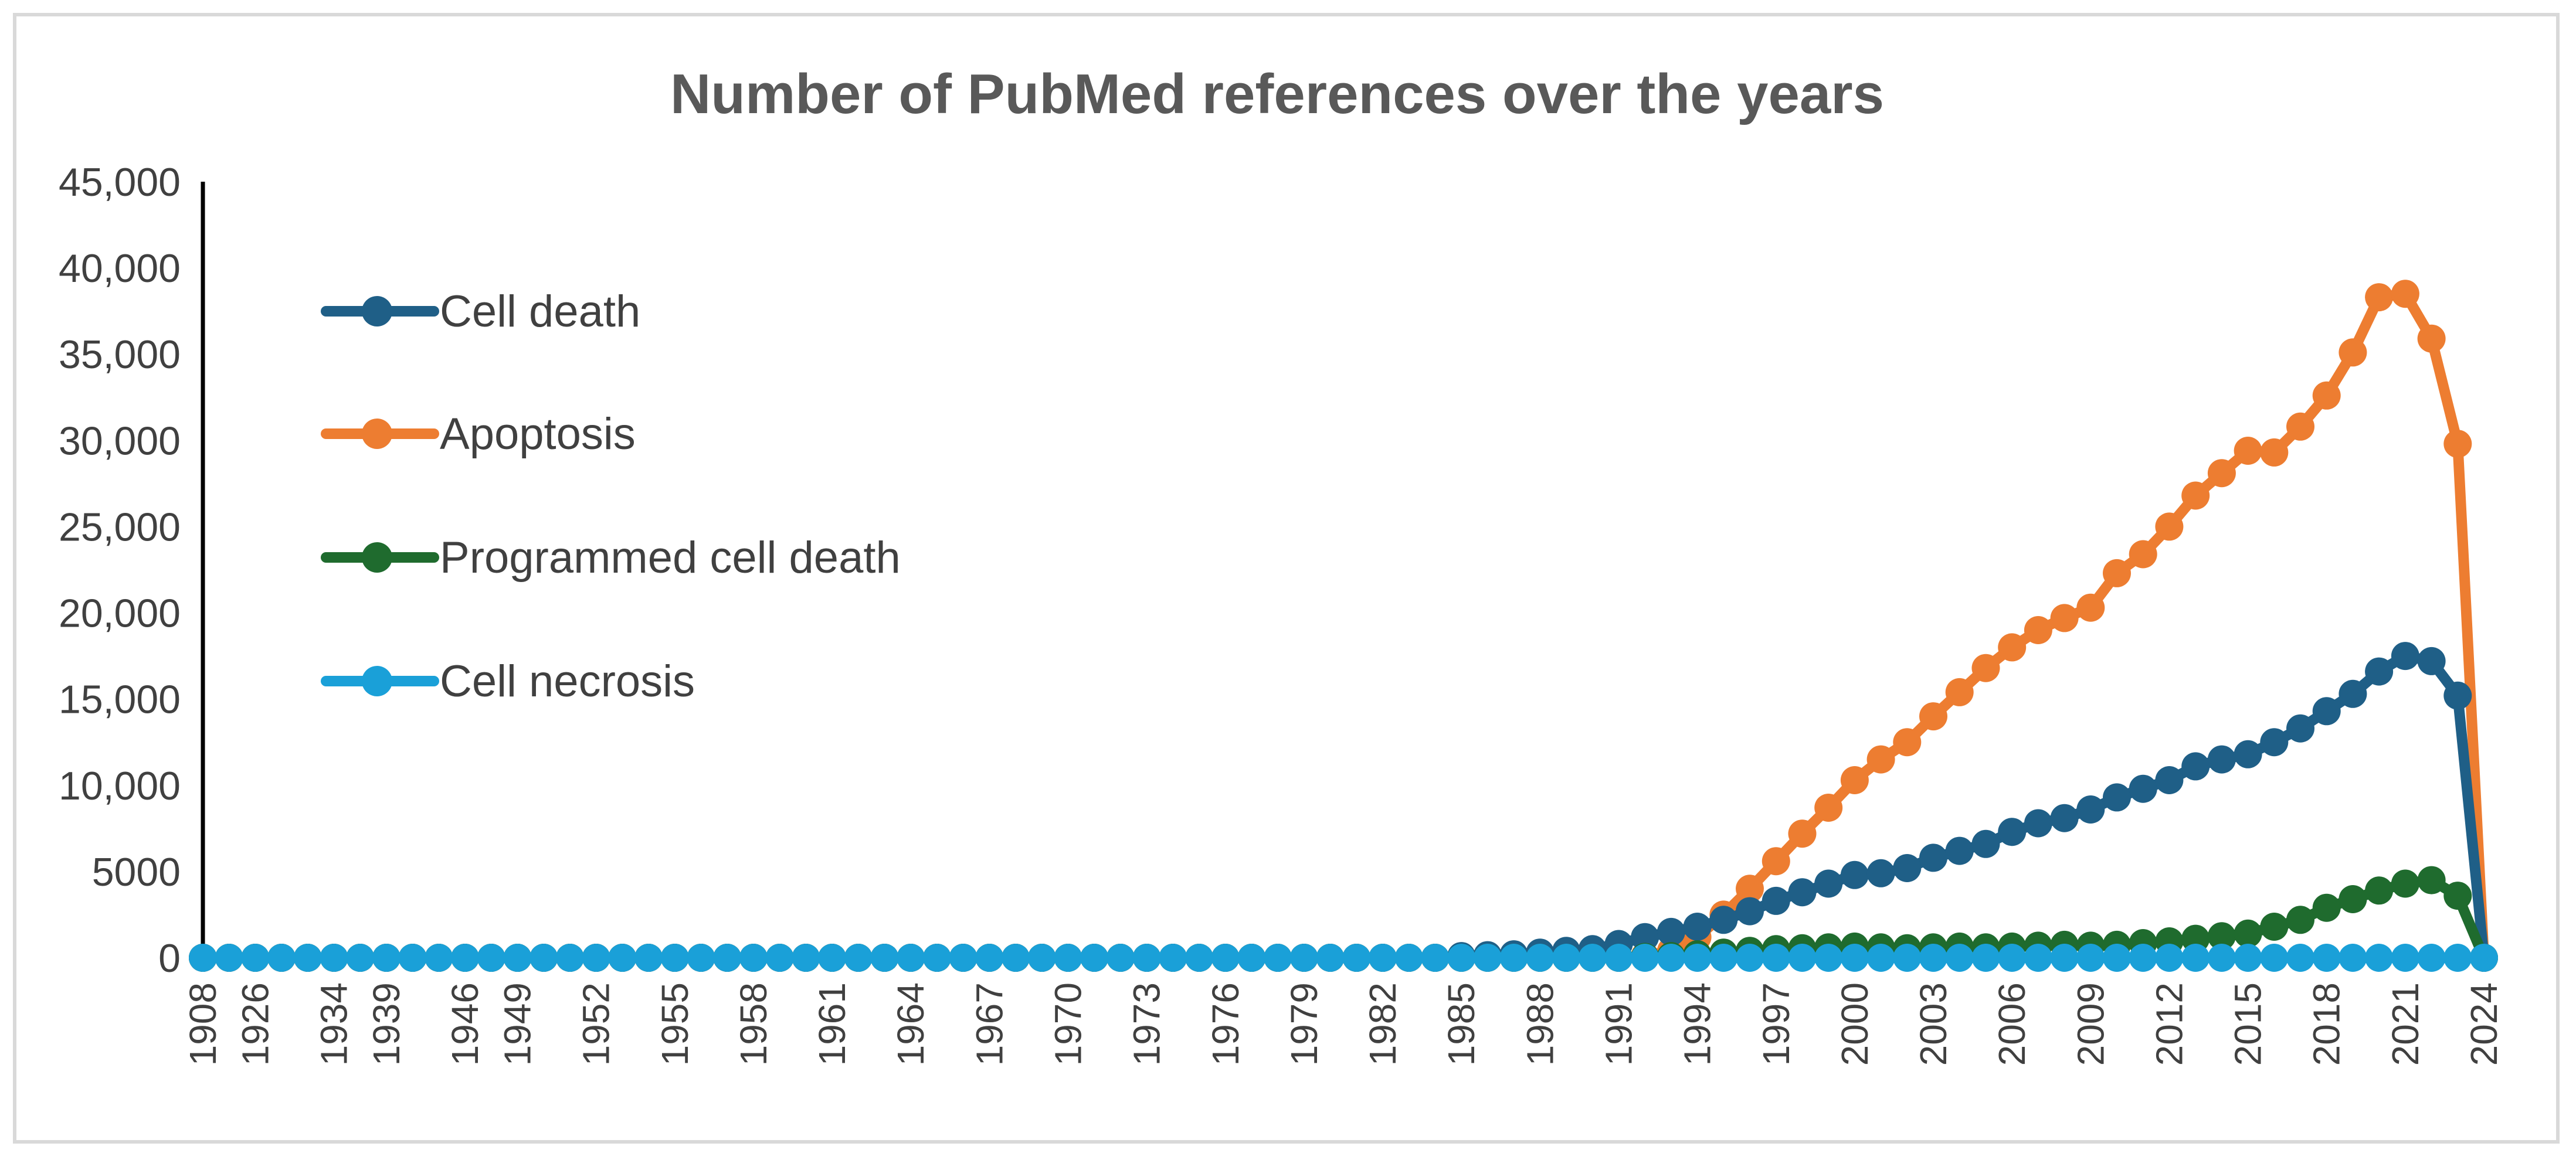  Describe the element at coordinates (832, 1024) in the screenshot. I see `x-tick-label: 1961` at that location.